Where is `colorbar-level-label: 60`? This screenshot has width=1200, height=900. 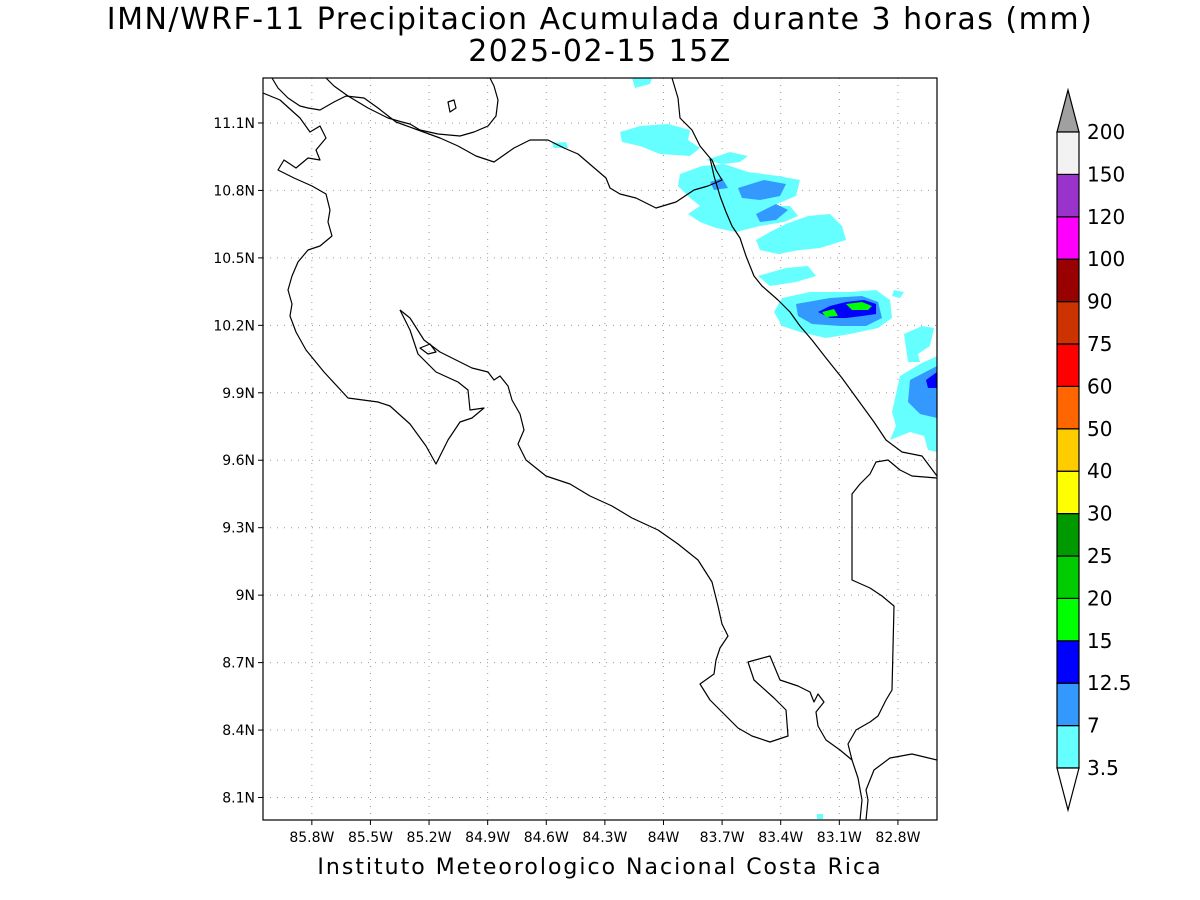 colorbar-level-label: 60 is located at coordinates (1099, 386).